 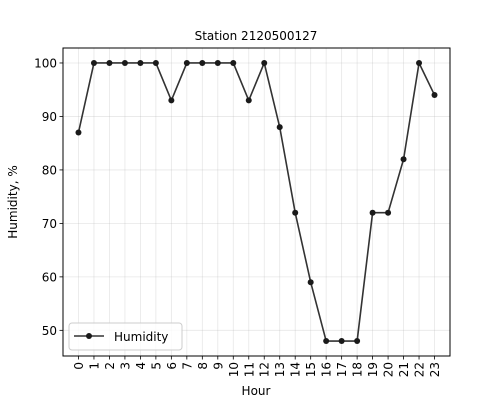 I want to click on x-tick-label: 15, so click(x=311, y=369).